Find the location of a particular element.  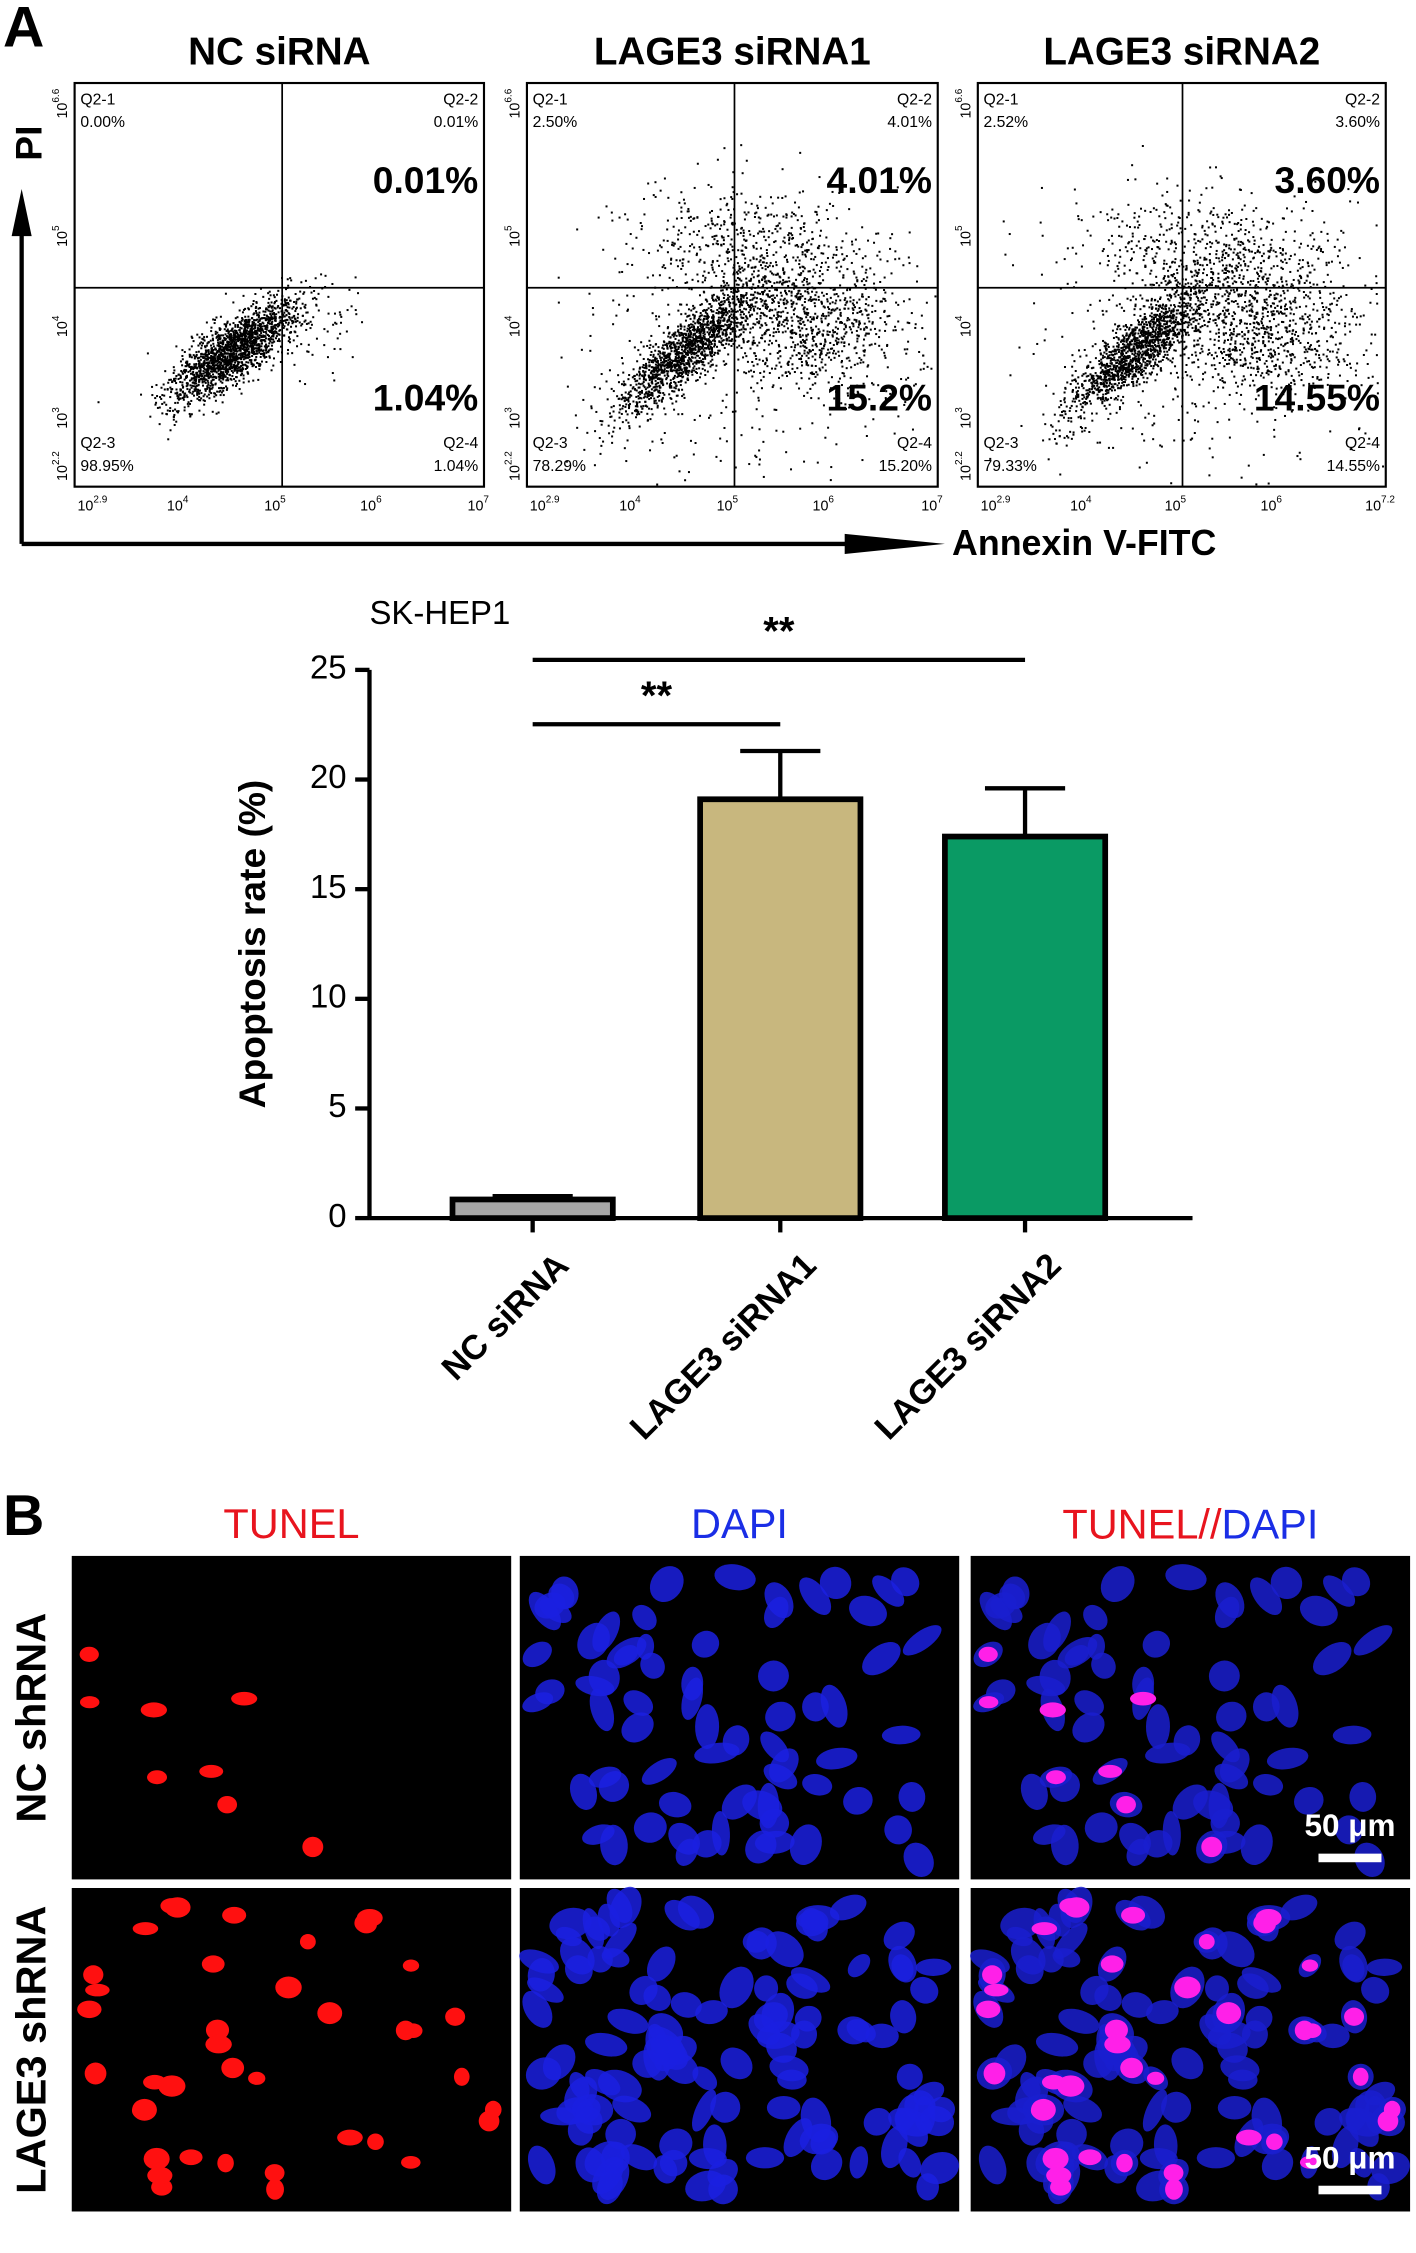

tick-base: 10 is located at coordinates (85, 506).